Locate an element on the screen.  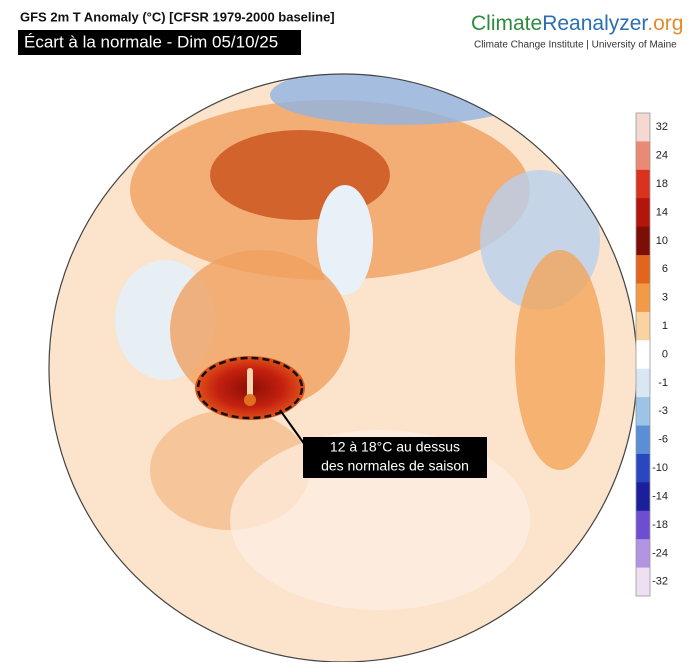
logo-suffix: .org is located at coordinates (665, 23).